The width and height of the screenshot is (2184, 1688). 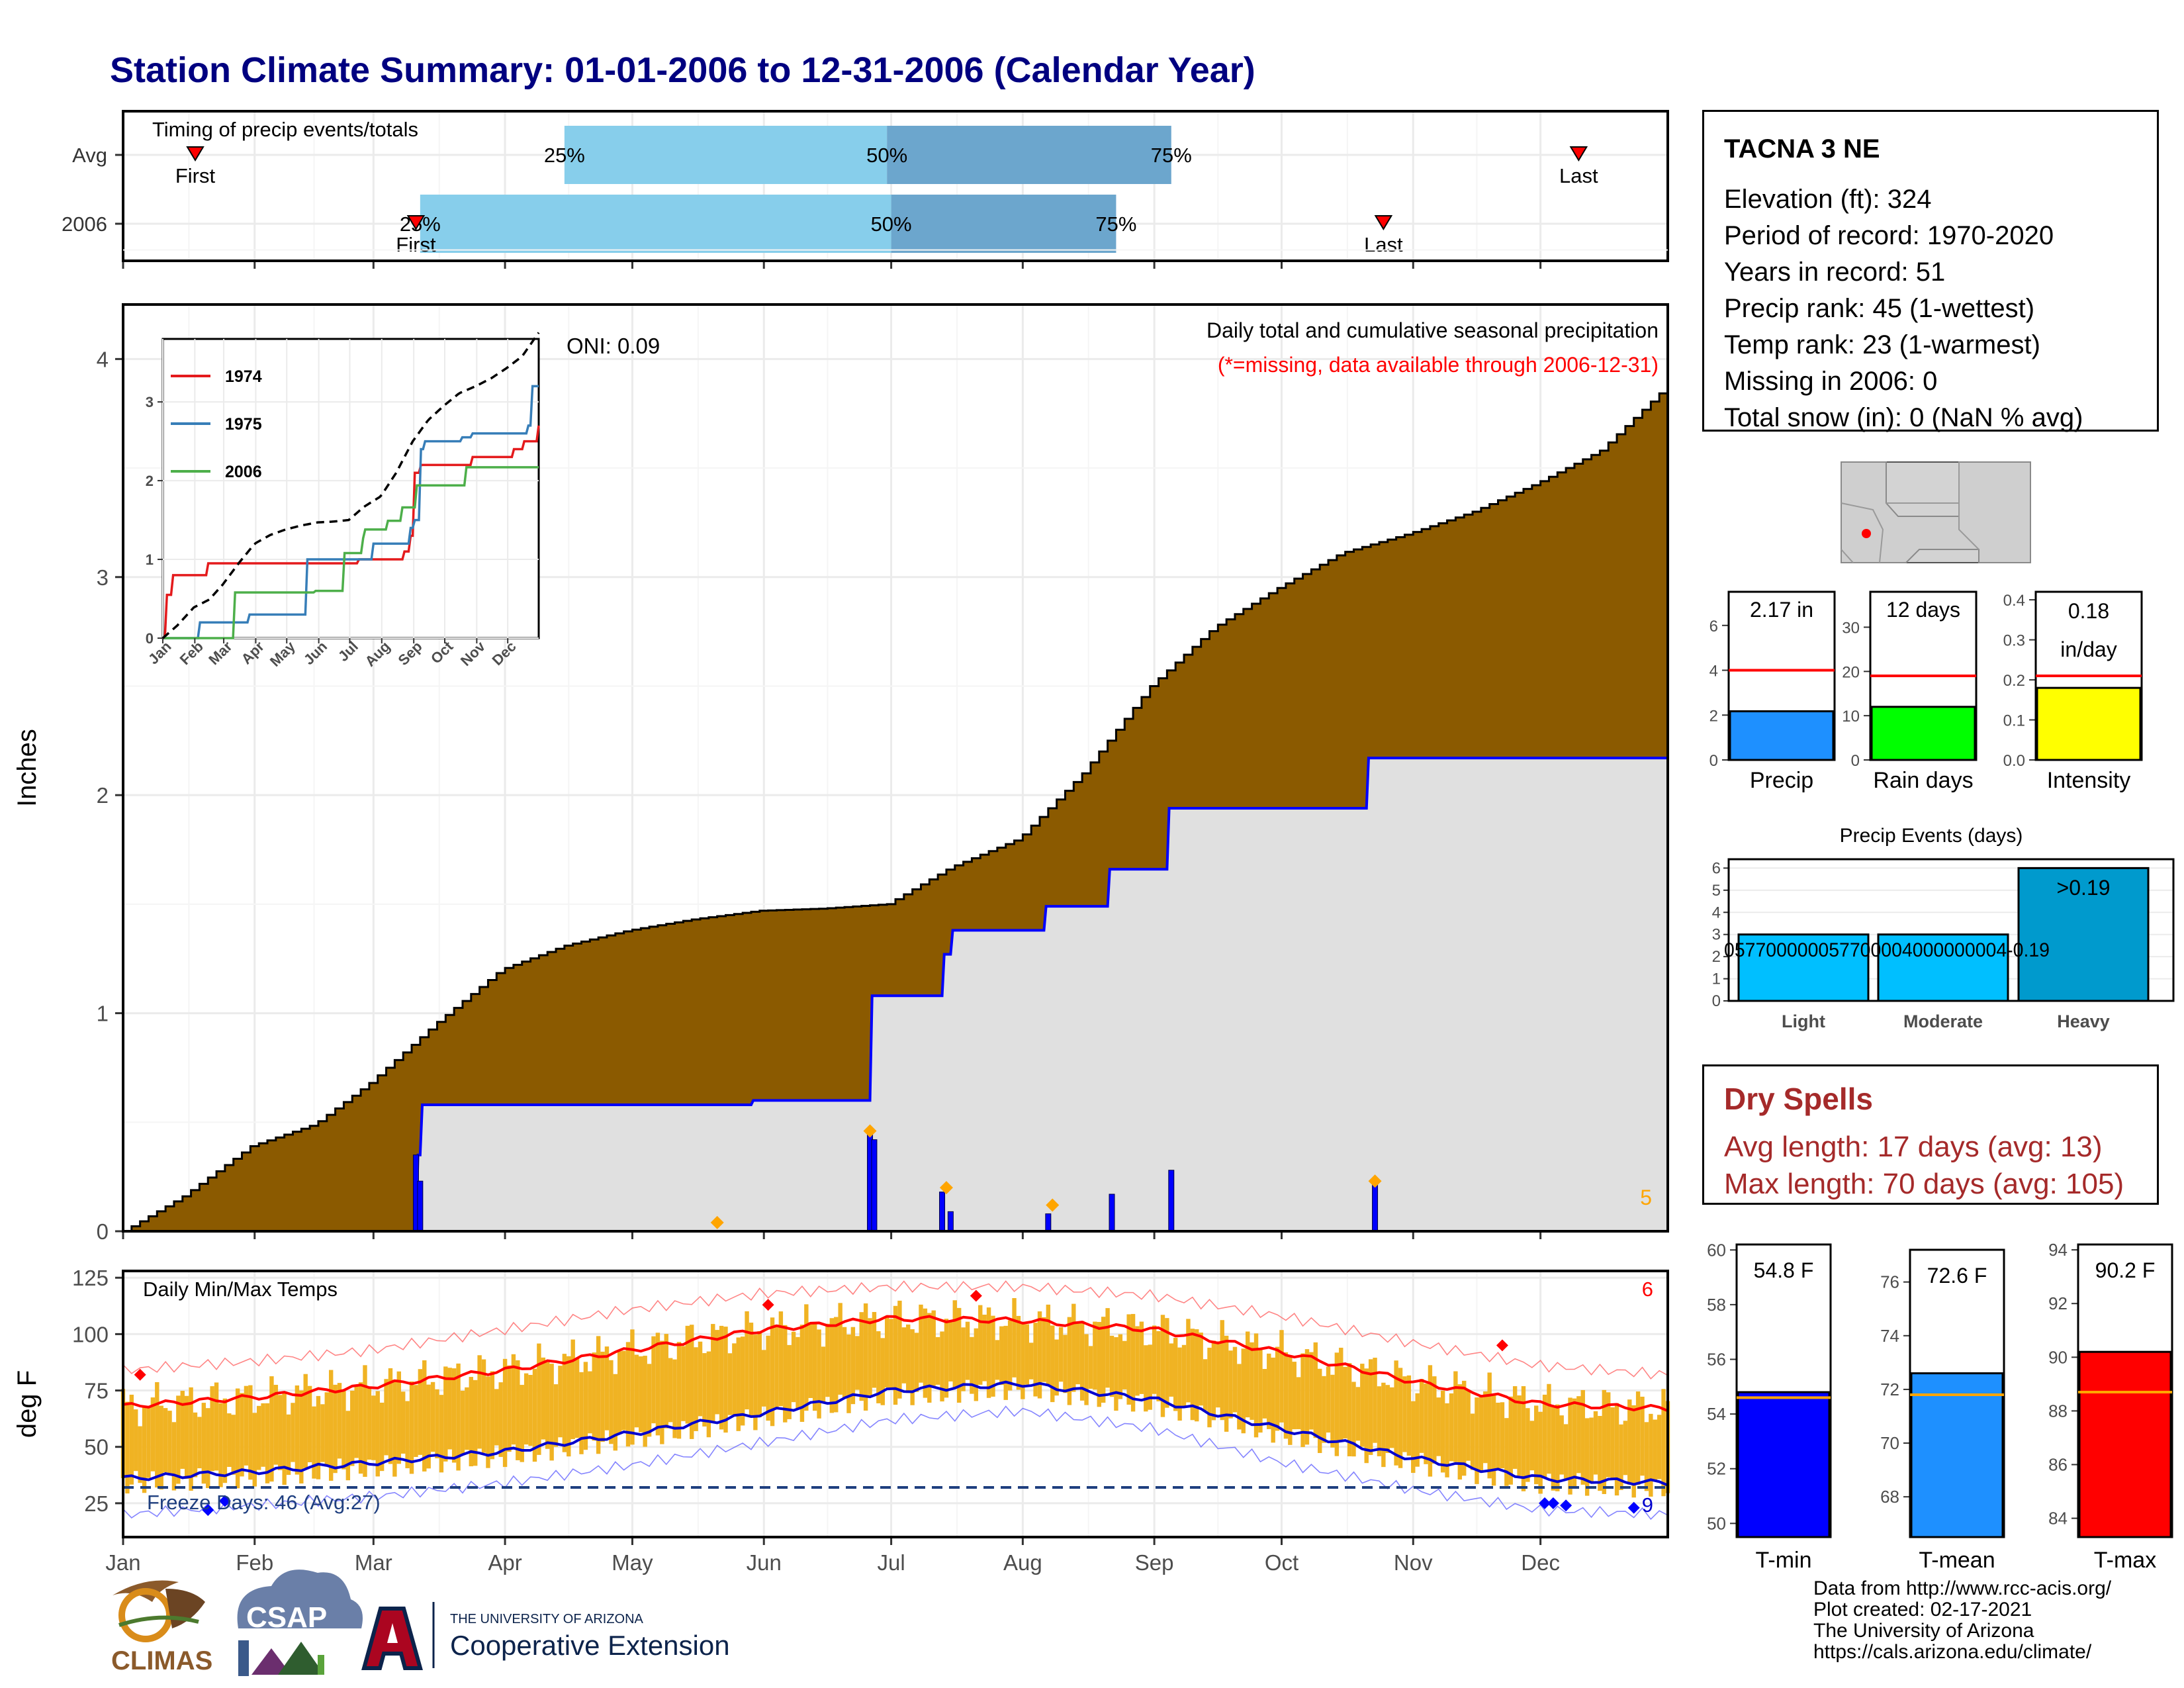 What do you see at coordinates (1957, 1560) in the screenshot?
I see `temp-summary-name: T-mean` at bounding box center [1957, 1560].